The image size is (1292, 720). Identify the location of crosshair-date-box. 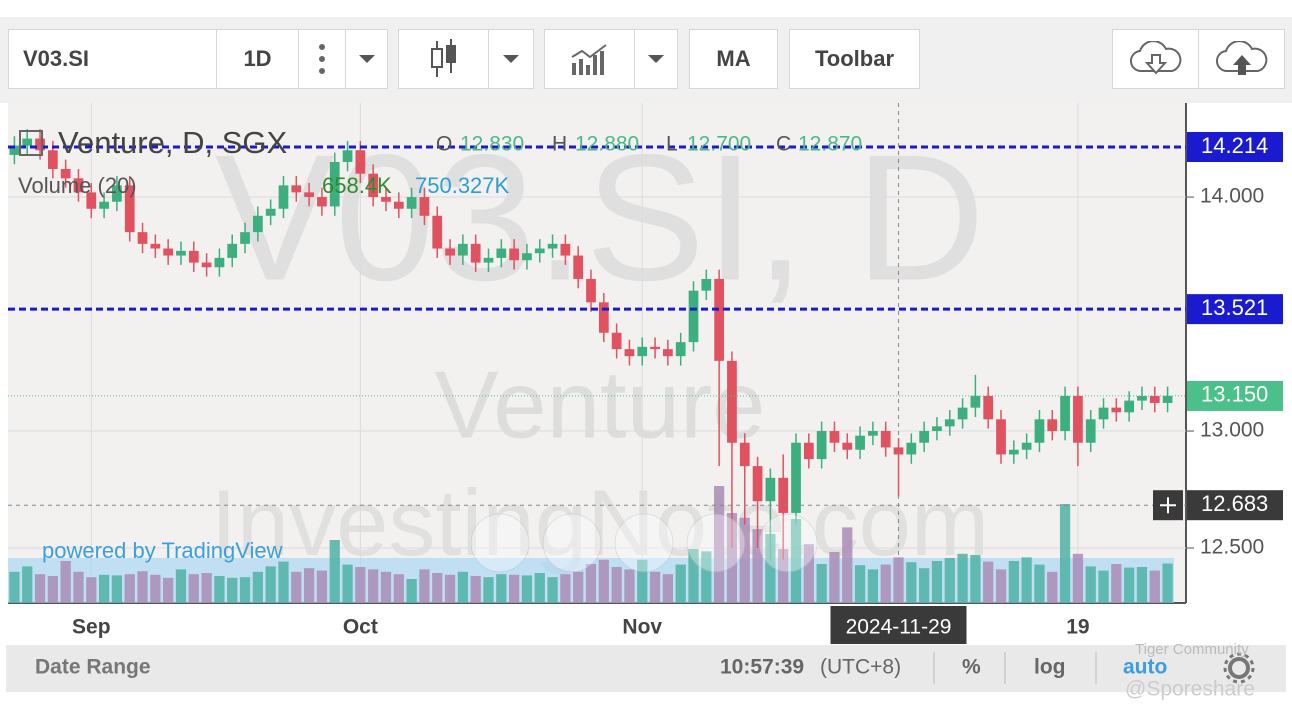
(898, 625).